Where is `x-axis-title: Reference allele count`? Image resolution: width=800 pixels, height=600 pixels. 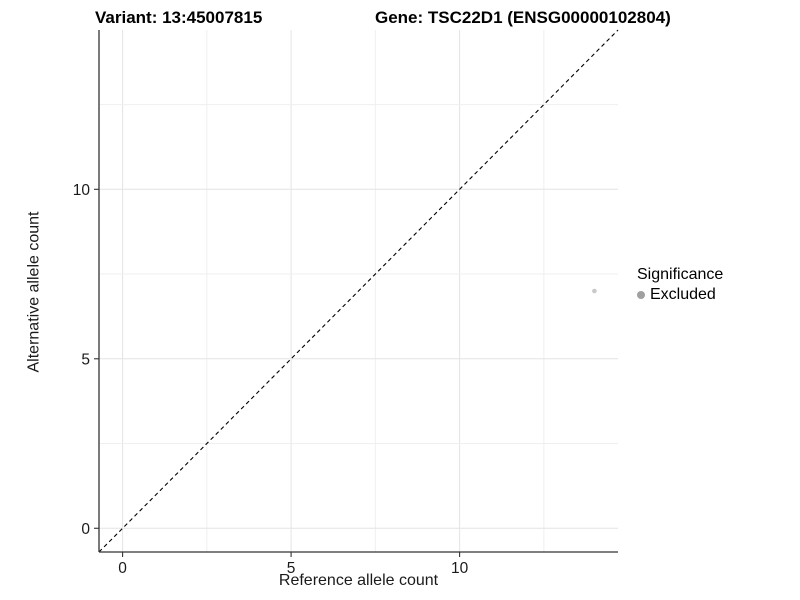
x-axis-title: Reference allele count is located at coordinates (358, 580).